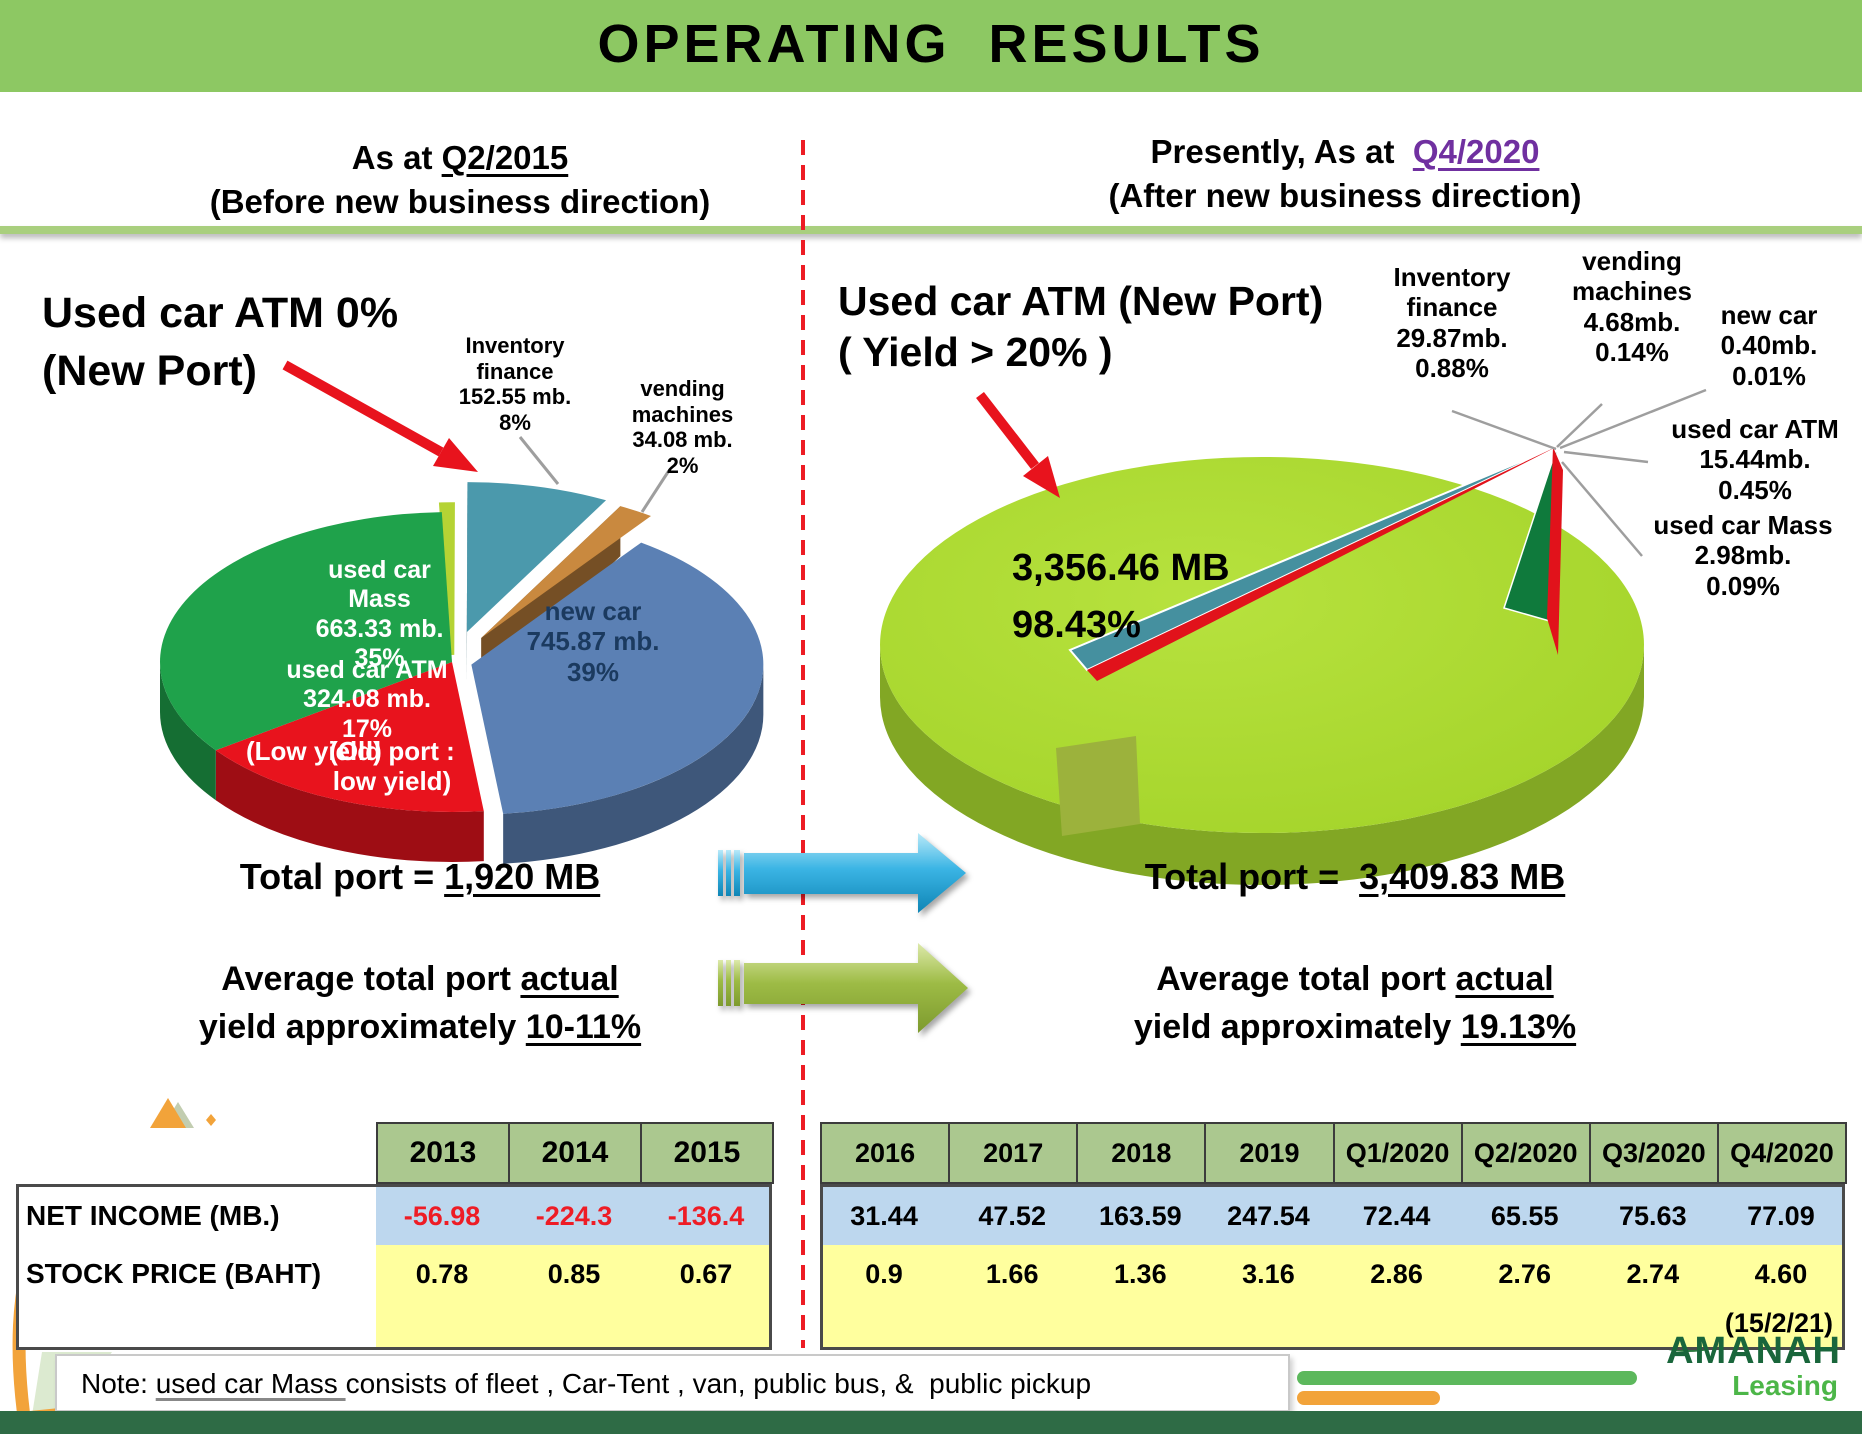  I want to click on stock-price-row-band, so click(572, 1296).